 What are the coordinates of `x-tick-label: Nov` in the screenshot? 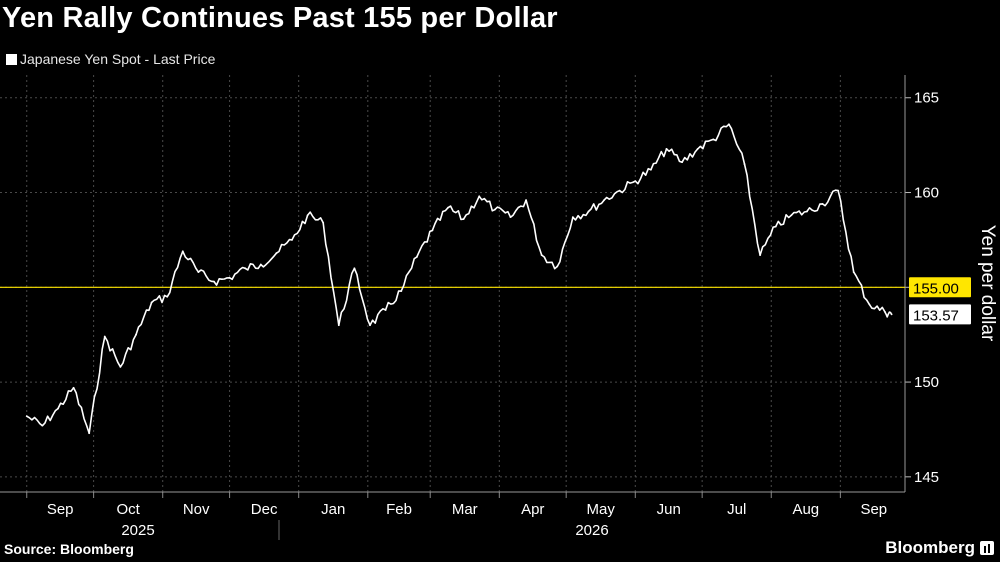 It's located at (196, 509).